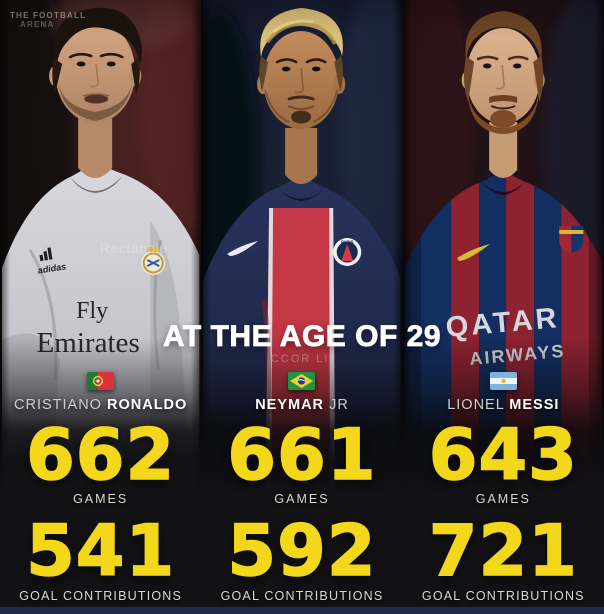 This screenshot has height=614, width=604. I want to click on psg-crest: PARIS, so click(347, 252).